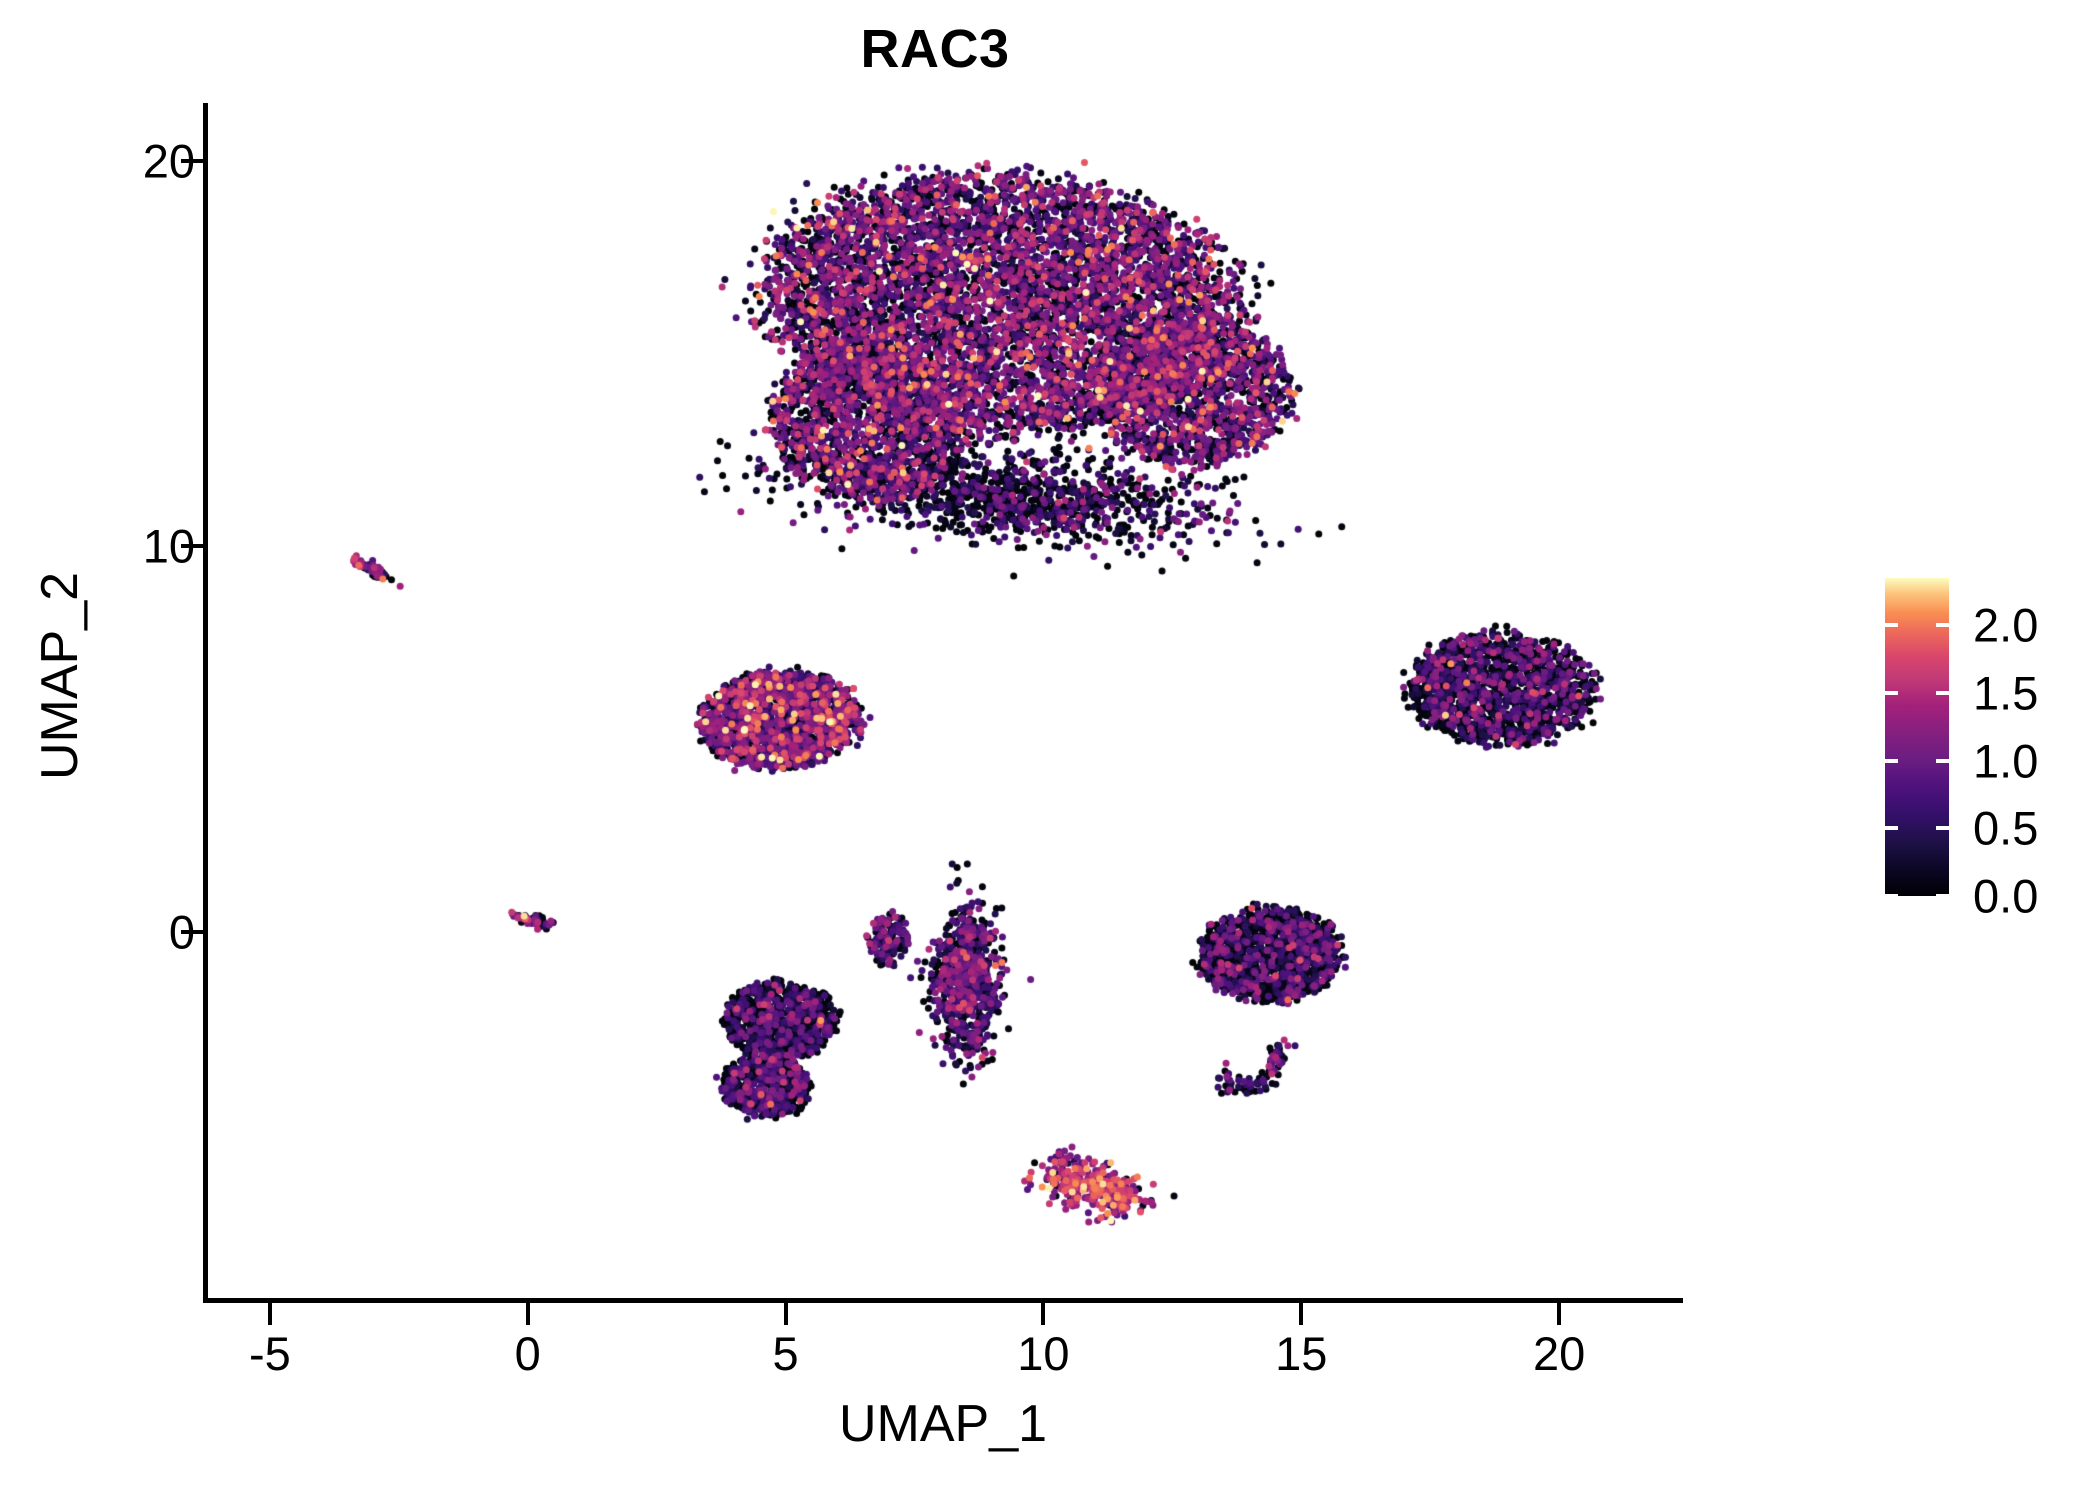  What do you see at coordinates (2006, 693) in the screenshot?
I see `colorbar-tick-label: 1.5` at bounding box center [2006, 693].